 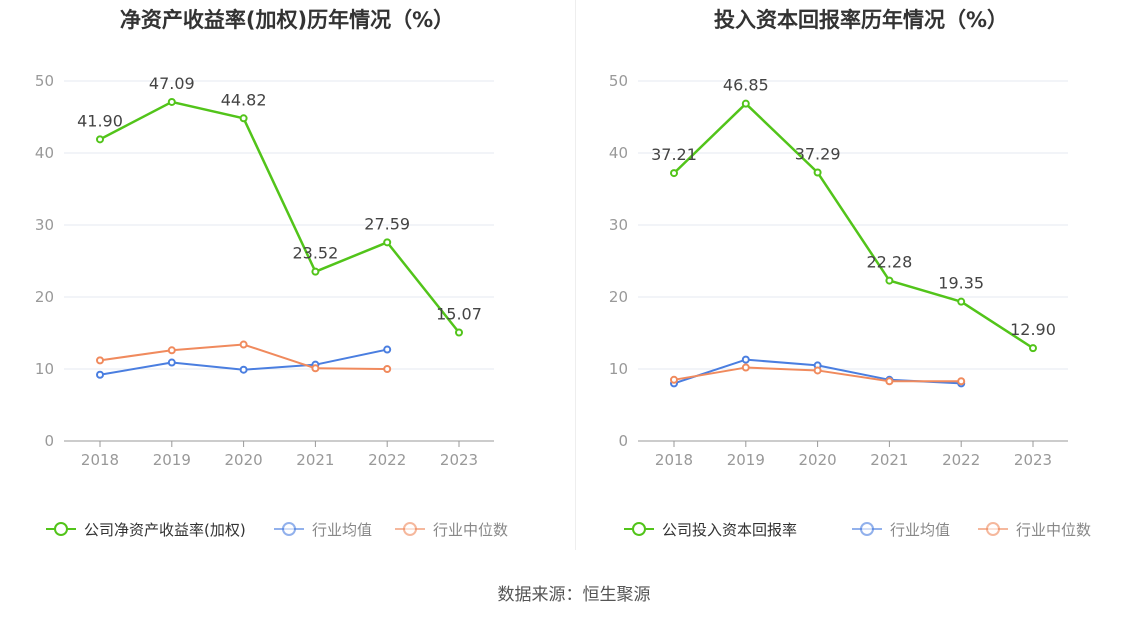 What do you see at coordinates (861, 20) in the screenshot?
I see `chart-title-right: 投入资本回报率历年情况（%）` at bounding box center [861, 20].